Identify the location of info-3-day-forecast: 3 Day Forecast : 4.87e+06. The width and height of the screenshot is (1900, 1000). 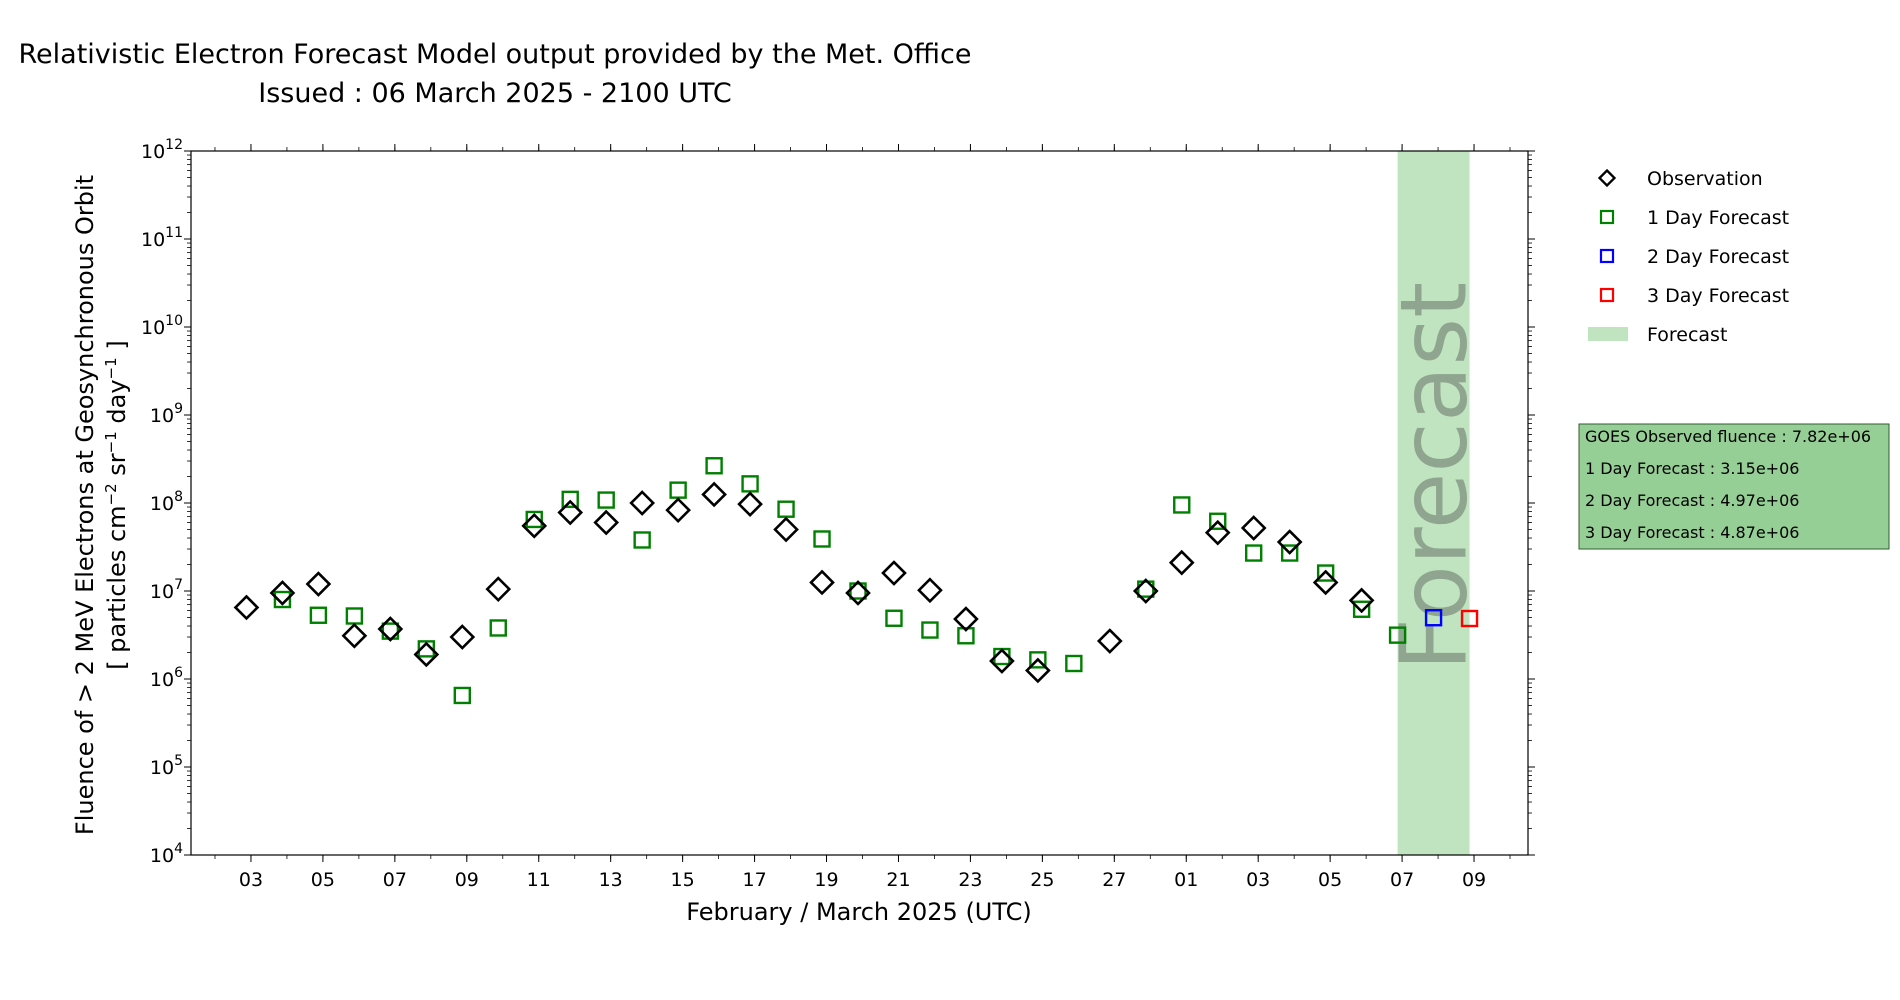
(1692, 532).